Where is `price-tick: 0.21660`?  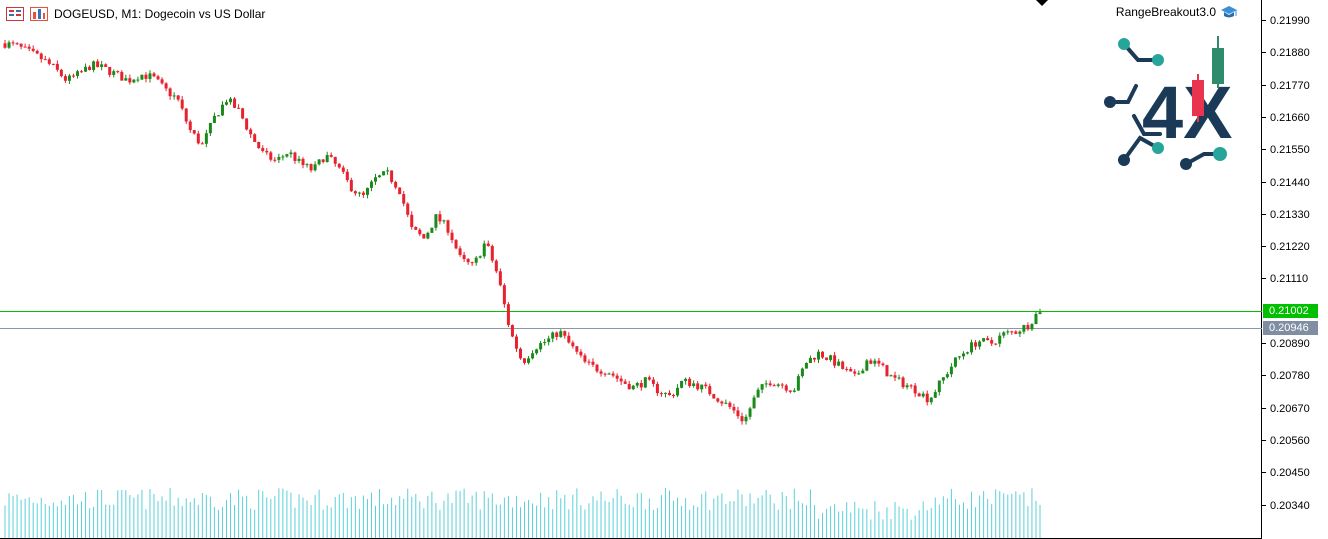
price-tick: 0.21660 is located at coordinates (1295, 118).